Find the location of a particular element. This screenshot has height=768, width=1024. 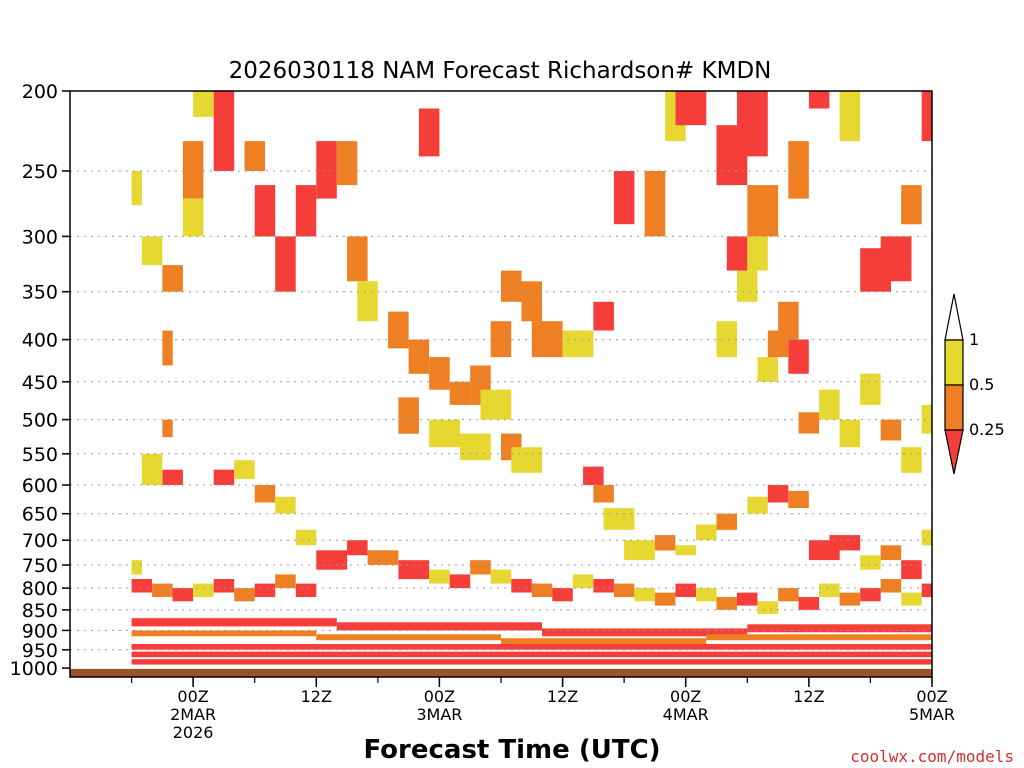

x-date-label: 4MAR is located at coordinates (686, 714).